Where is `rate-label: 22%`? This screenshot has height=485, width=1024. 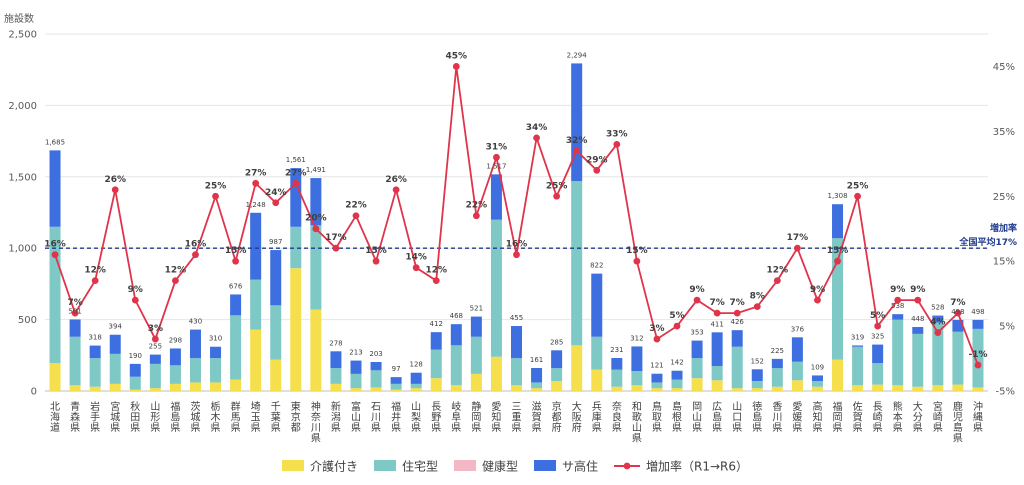 rate-label: 22% is located at coordinates (477, 206).